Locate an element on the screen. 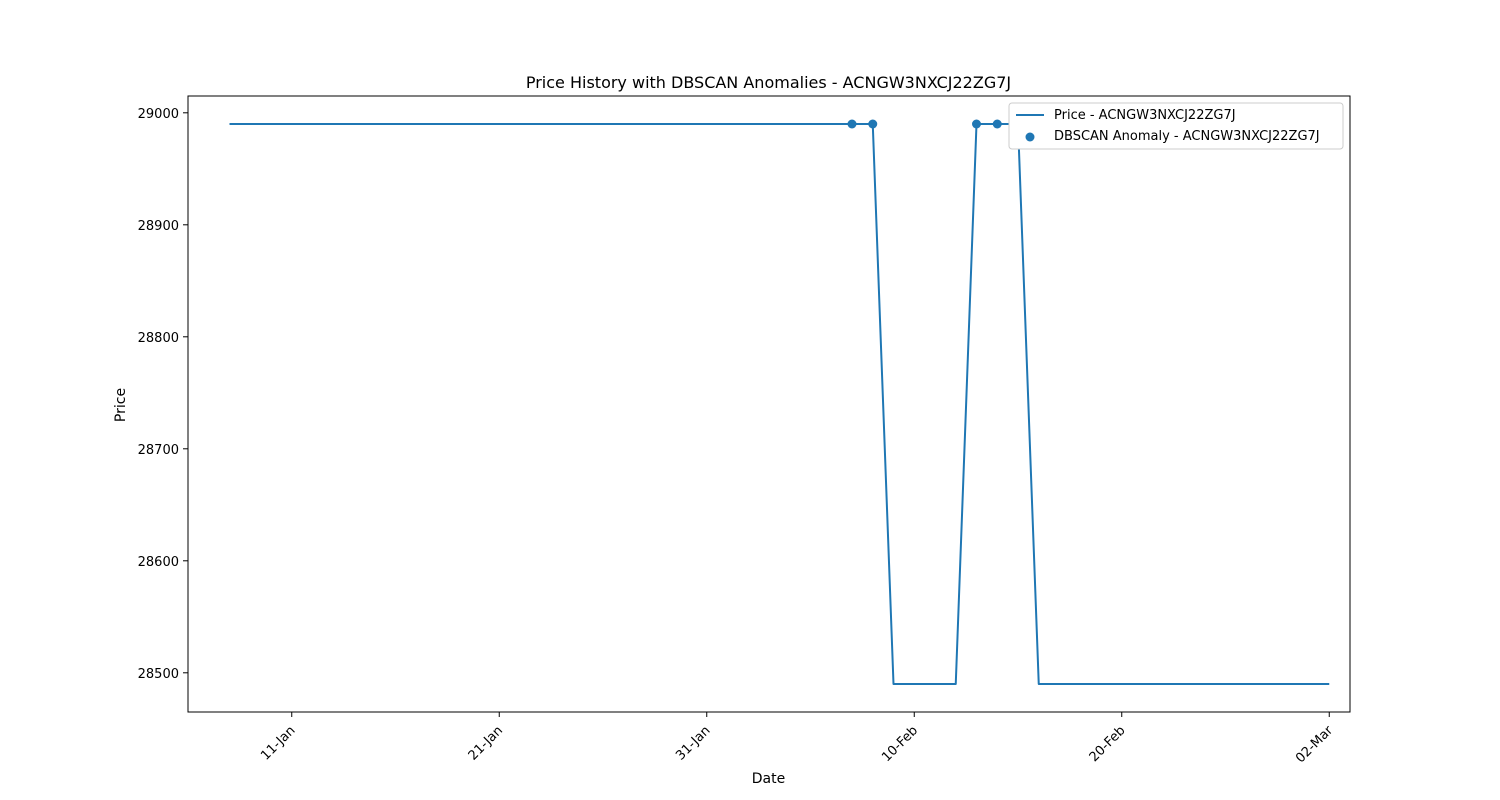 Image resolution: width=1500 pixels, height=800 pixels. y-tick-label: 28800 is located at coordinates (158, 338).